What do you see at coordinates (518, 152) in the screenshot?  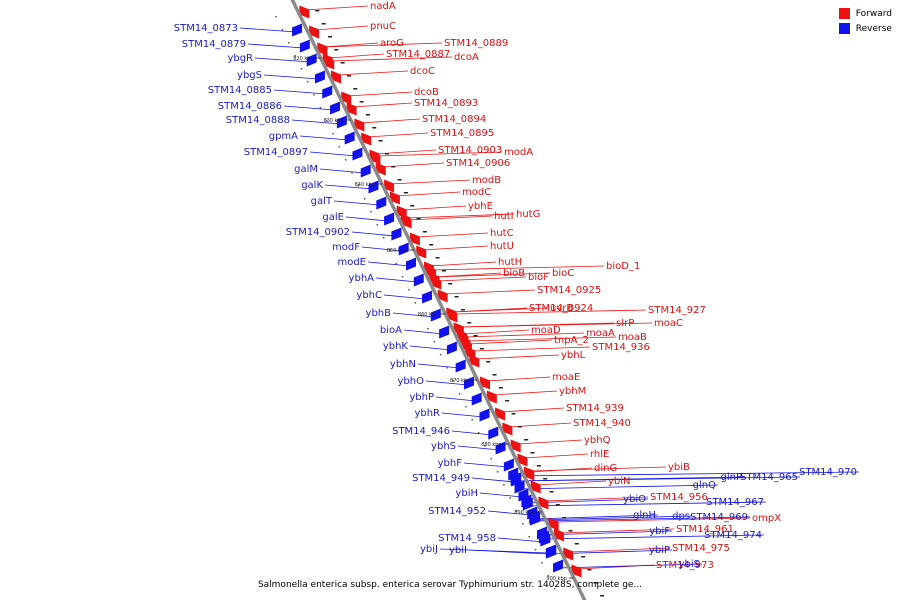 I see `gene-label: modA` at bounding box center [518, 152].